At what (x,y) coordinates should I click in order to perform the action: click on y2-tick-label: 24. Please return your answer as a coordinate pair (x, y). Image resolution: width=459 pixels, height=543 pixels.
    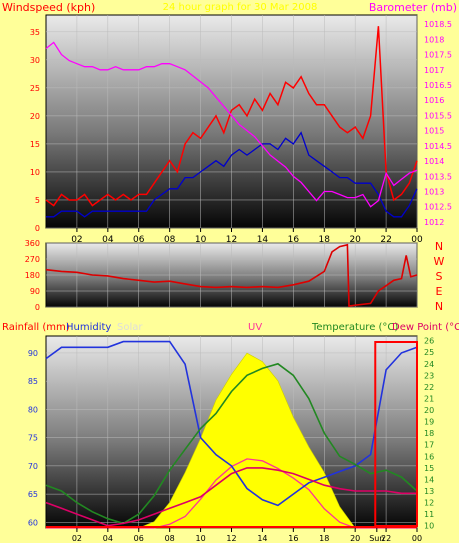
    Looking at the image, I should click on (429, 364).